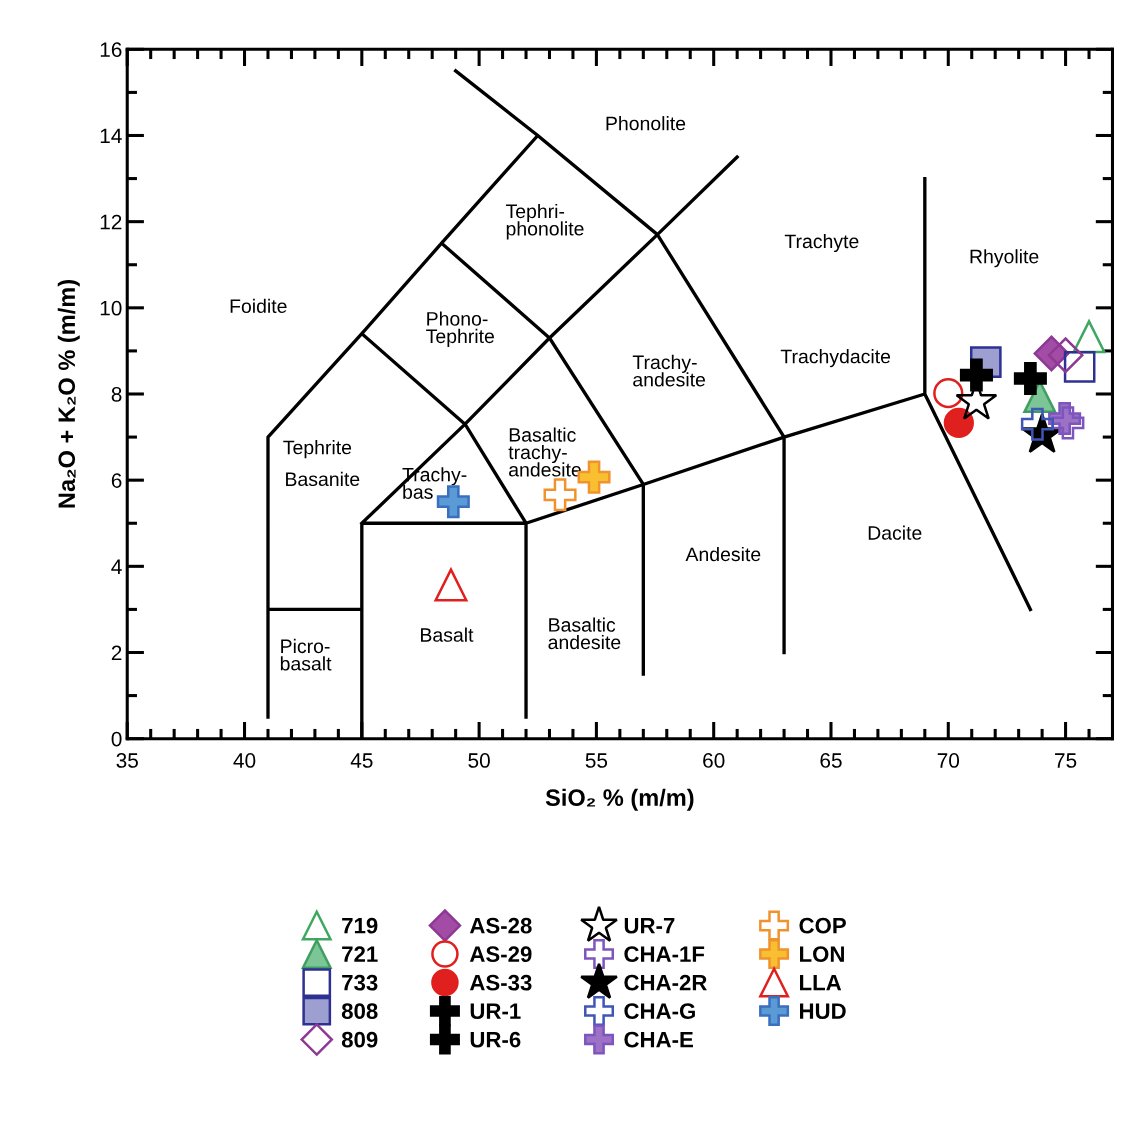  I want to click on legend-label: LON, so click(822, 954).